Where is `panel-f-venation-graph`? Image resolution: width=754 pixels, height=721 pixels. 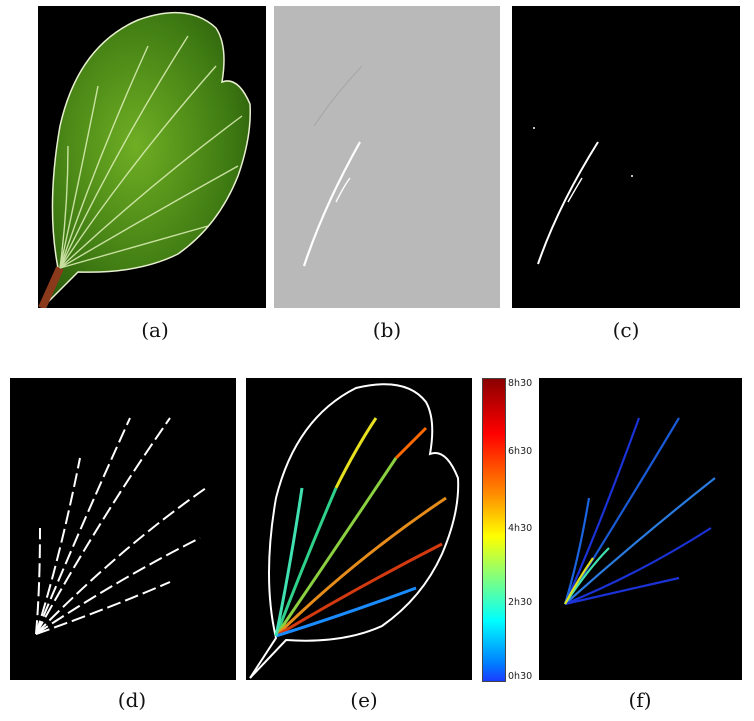 panel-f-venation-graph is located at coordinates (640, 529).